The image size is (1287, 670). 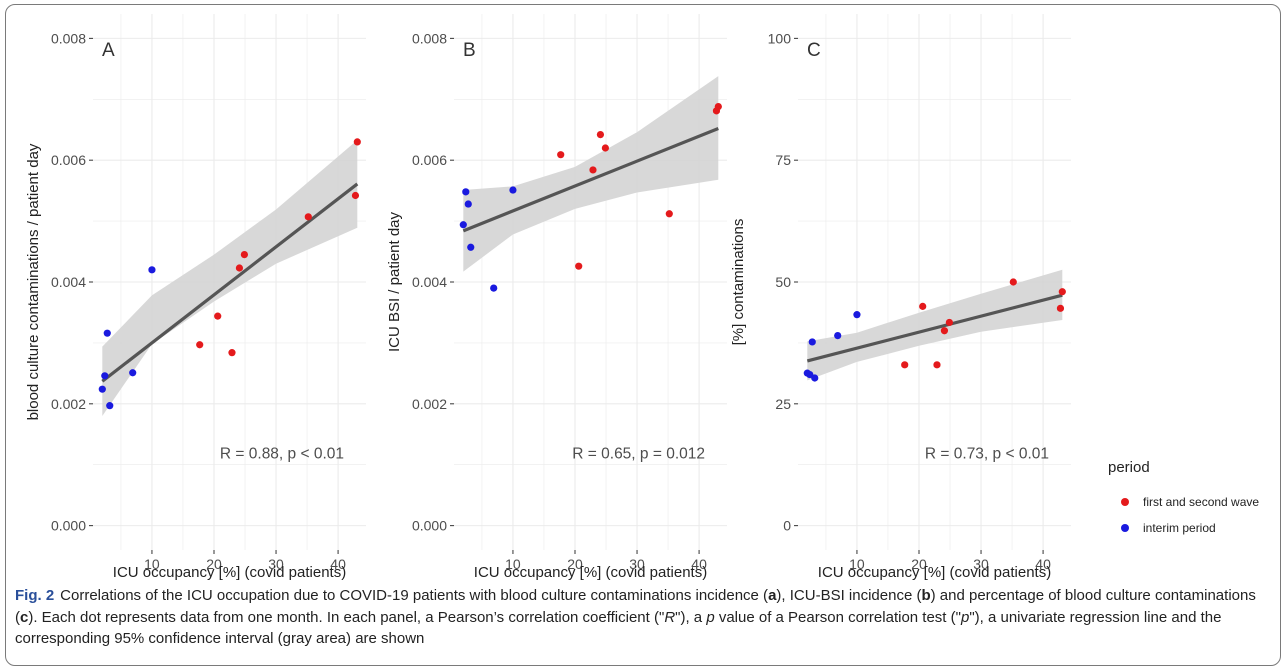 What do you see at coordinates (1179, 528) in the screenshot?
I see `legend-label-interim-period: interim period` at bounding box center [1179, 528].